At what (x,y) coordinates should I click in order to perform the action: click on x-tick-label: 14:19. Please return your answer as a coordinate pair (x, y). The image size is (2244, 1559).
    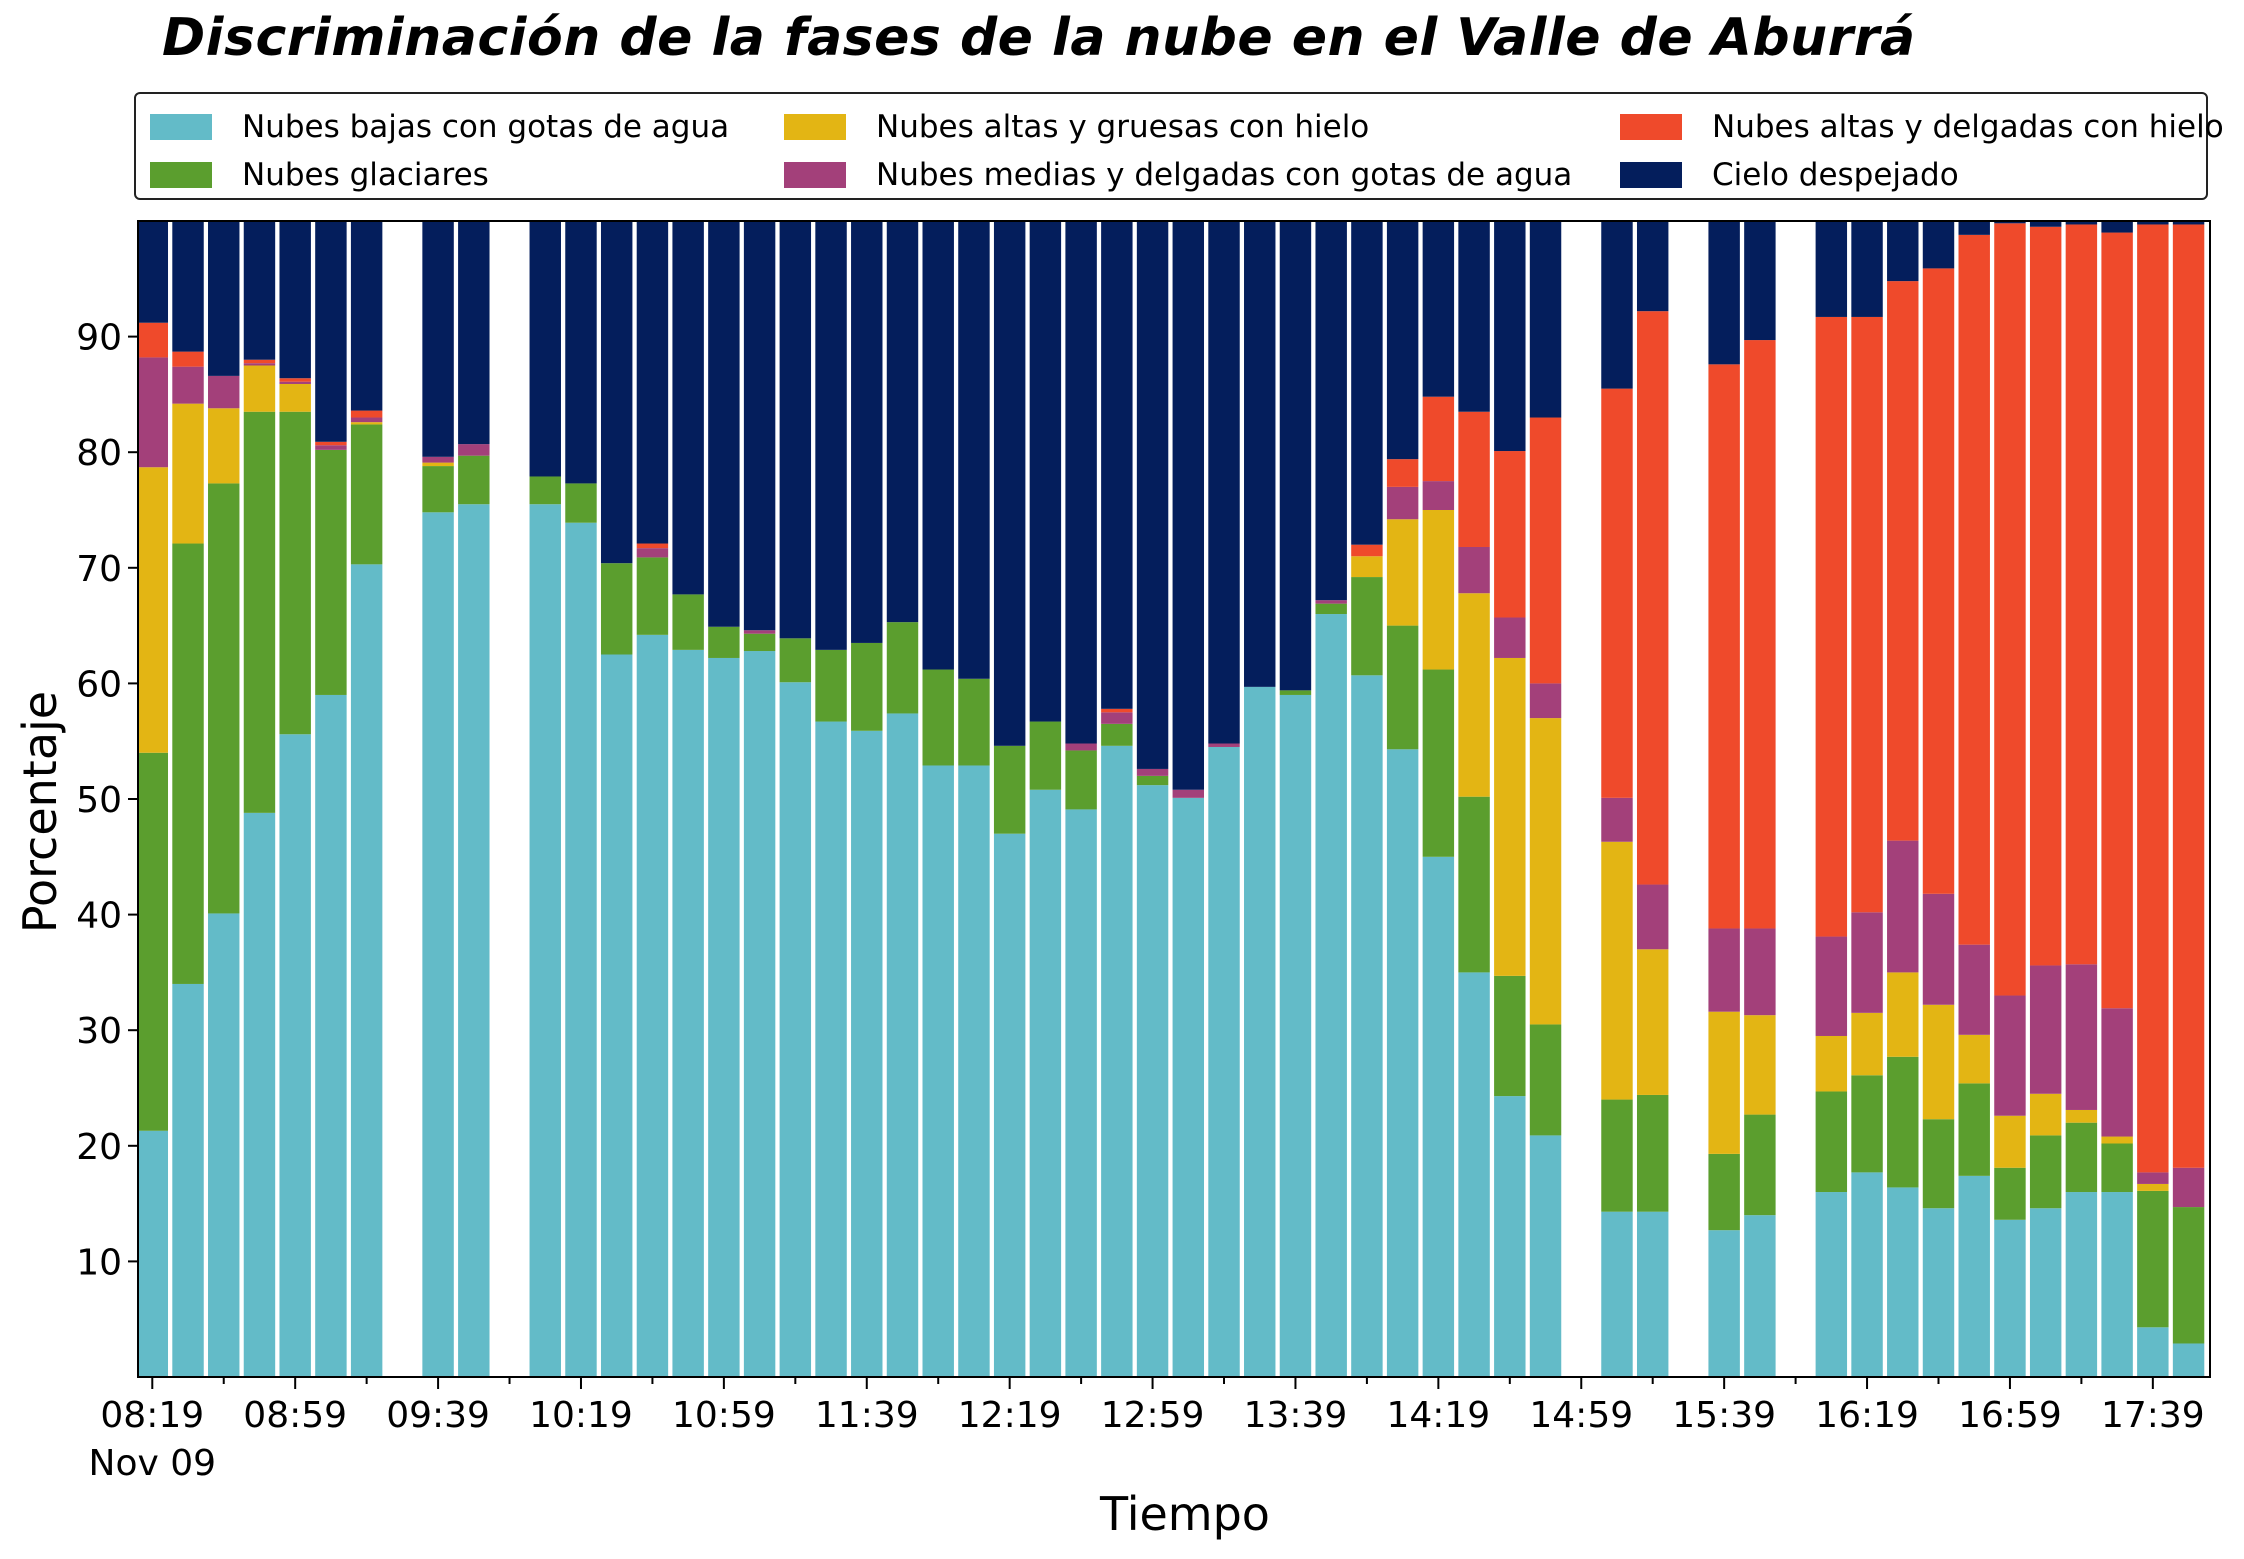
    Looking at the image, I should click on (1438, 1415).